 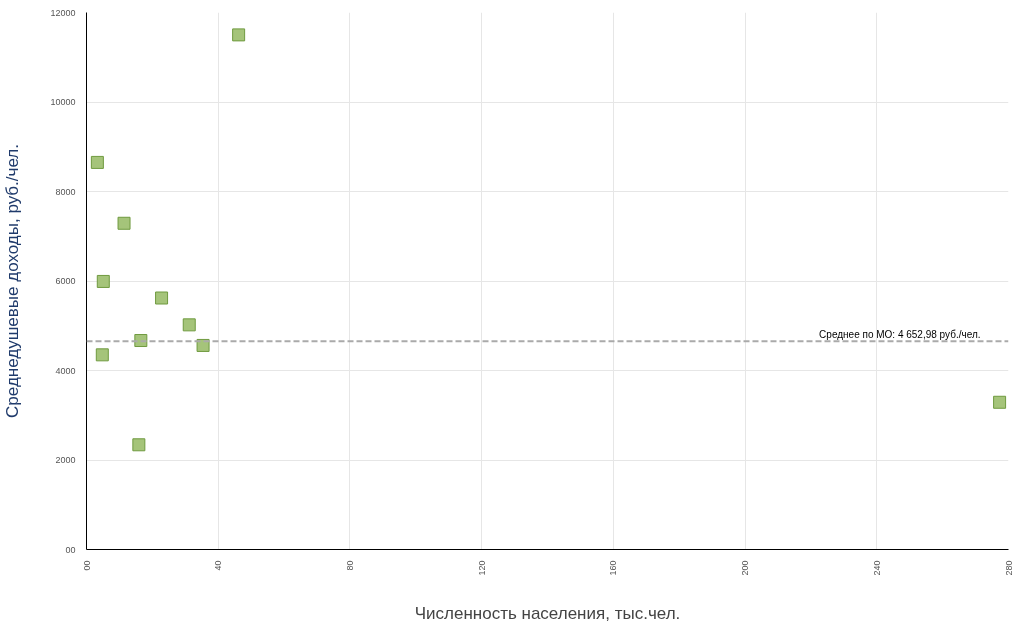 What do you see at coordinates (218, 565) in the screenshot?
I see `x-tick-label: 40` at bounding box center [218, 565].